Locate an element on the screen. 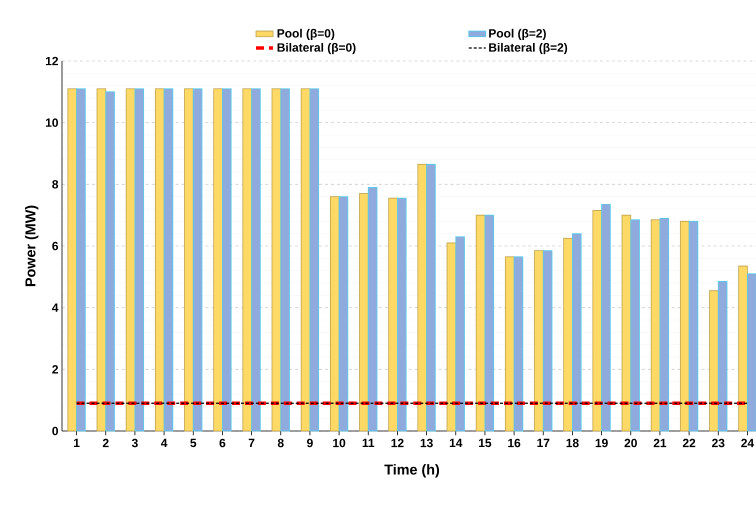 This screenshot has width=756, height=521. y-tick-label: 0 is located at coordinates (55, 431).